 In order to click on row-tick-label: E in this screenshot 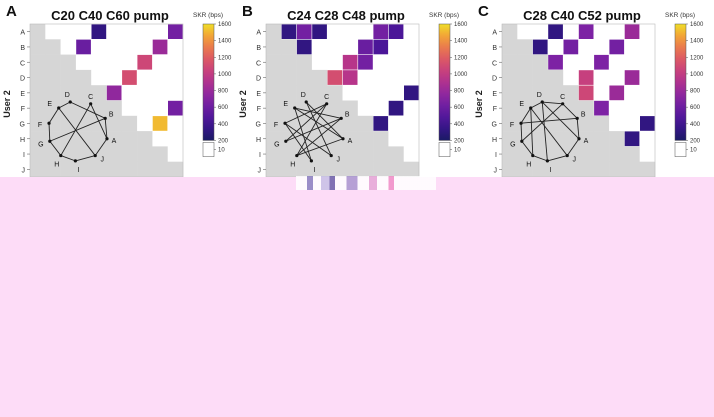, I will do `click(258, 94)`.